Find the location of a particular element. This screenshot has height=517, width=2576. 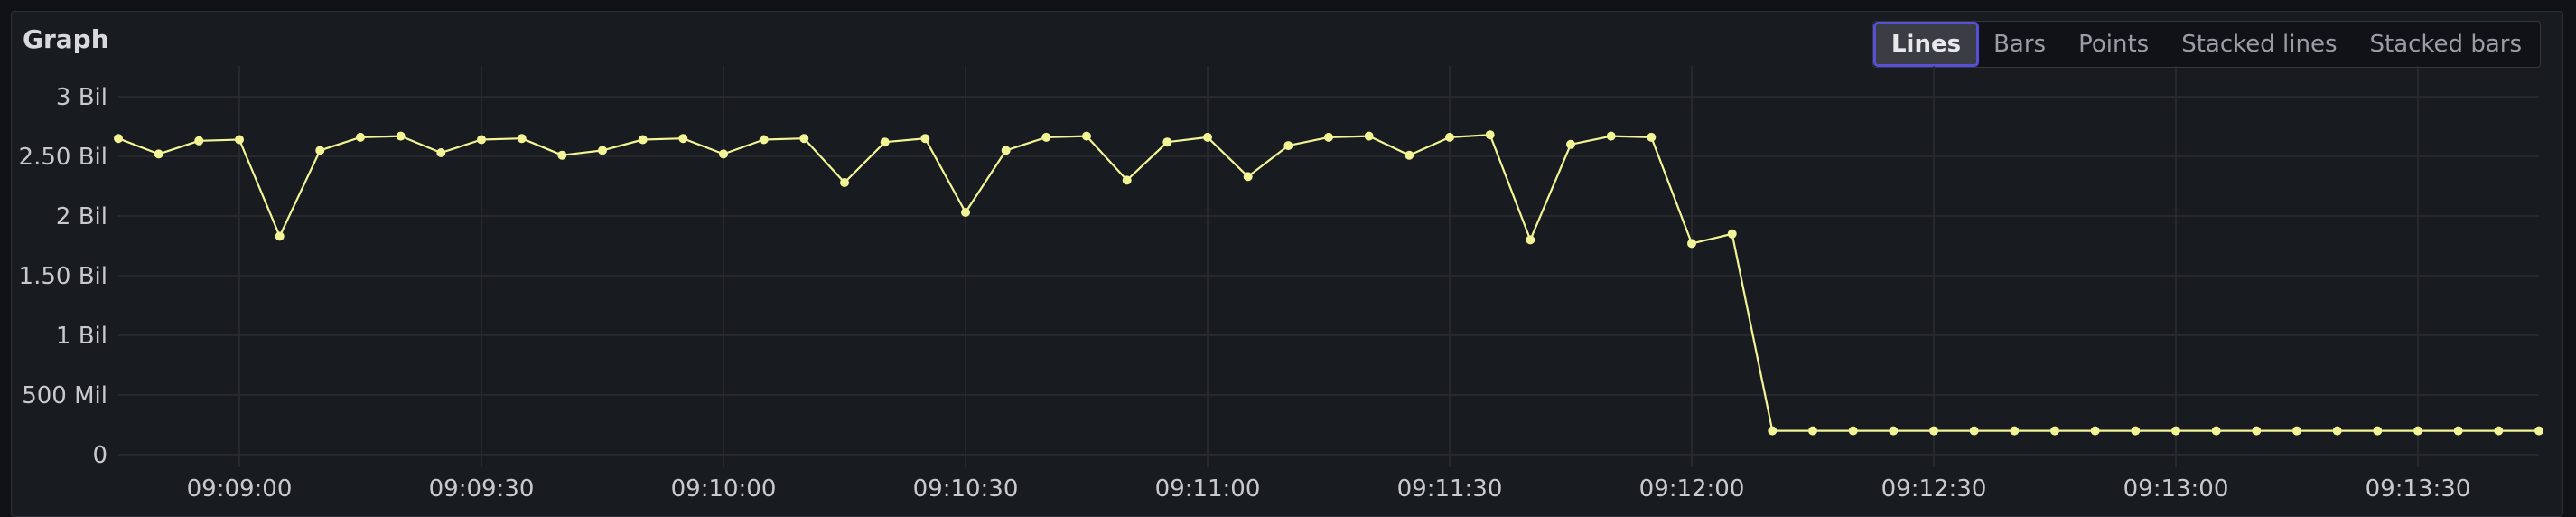

x-tick-label: 09:13:30 is located at coordinates (2418, 489).